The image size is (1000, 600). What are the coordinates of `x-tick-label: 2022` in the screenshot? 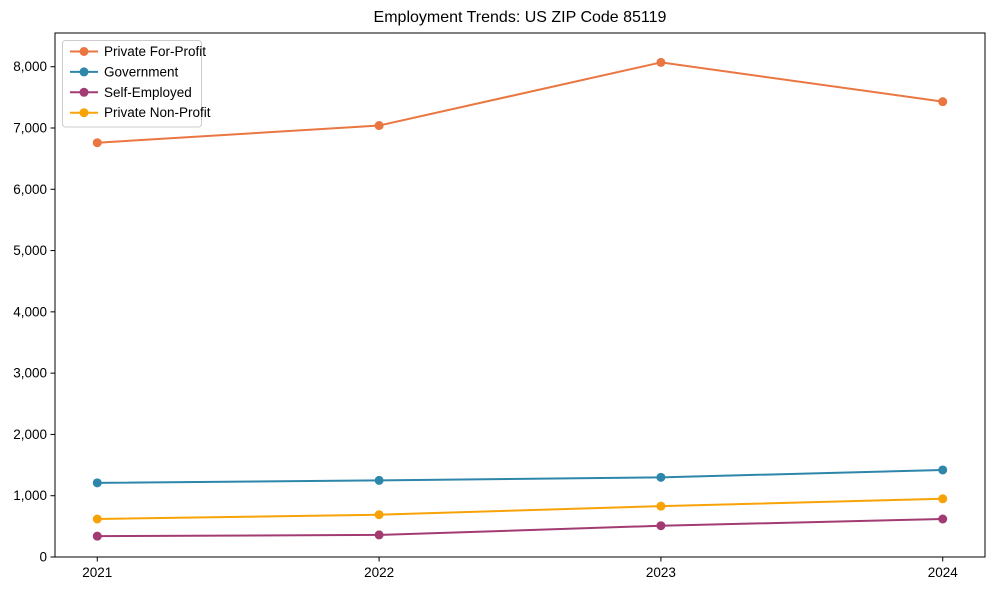 It's located at (379, 572).